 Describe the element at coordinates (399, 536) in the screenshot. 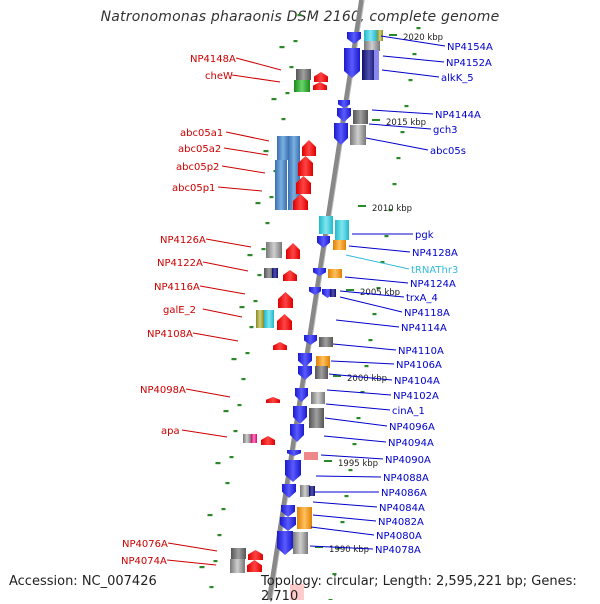

I see `gene-label-right: NP4080A` at that location.